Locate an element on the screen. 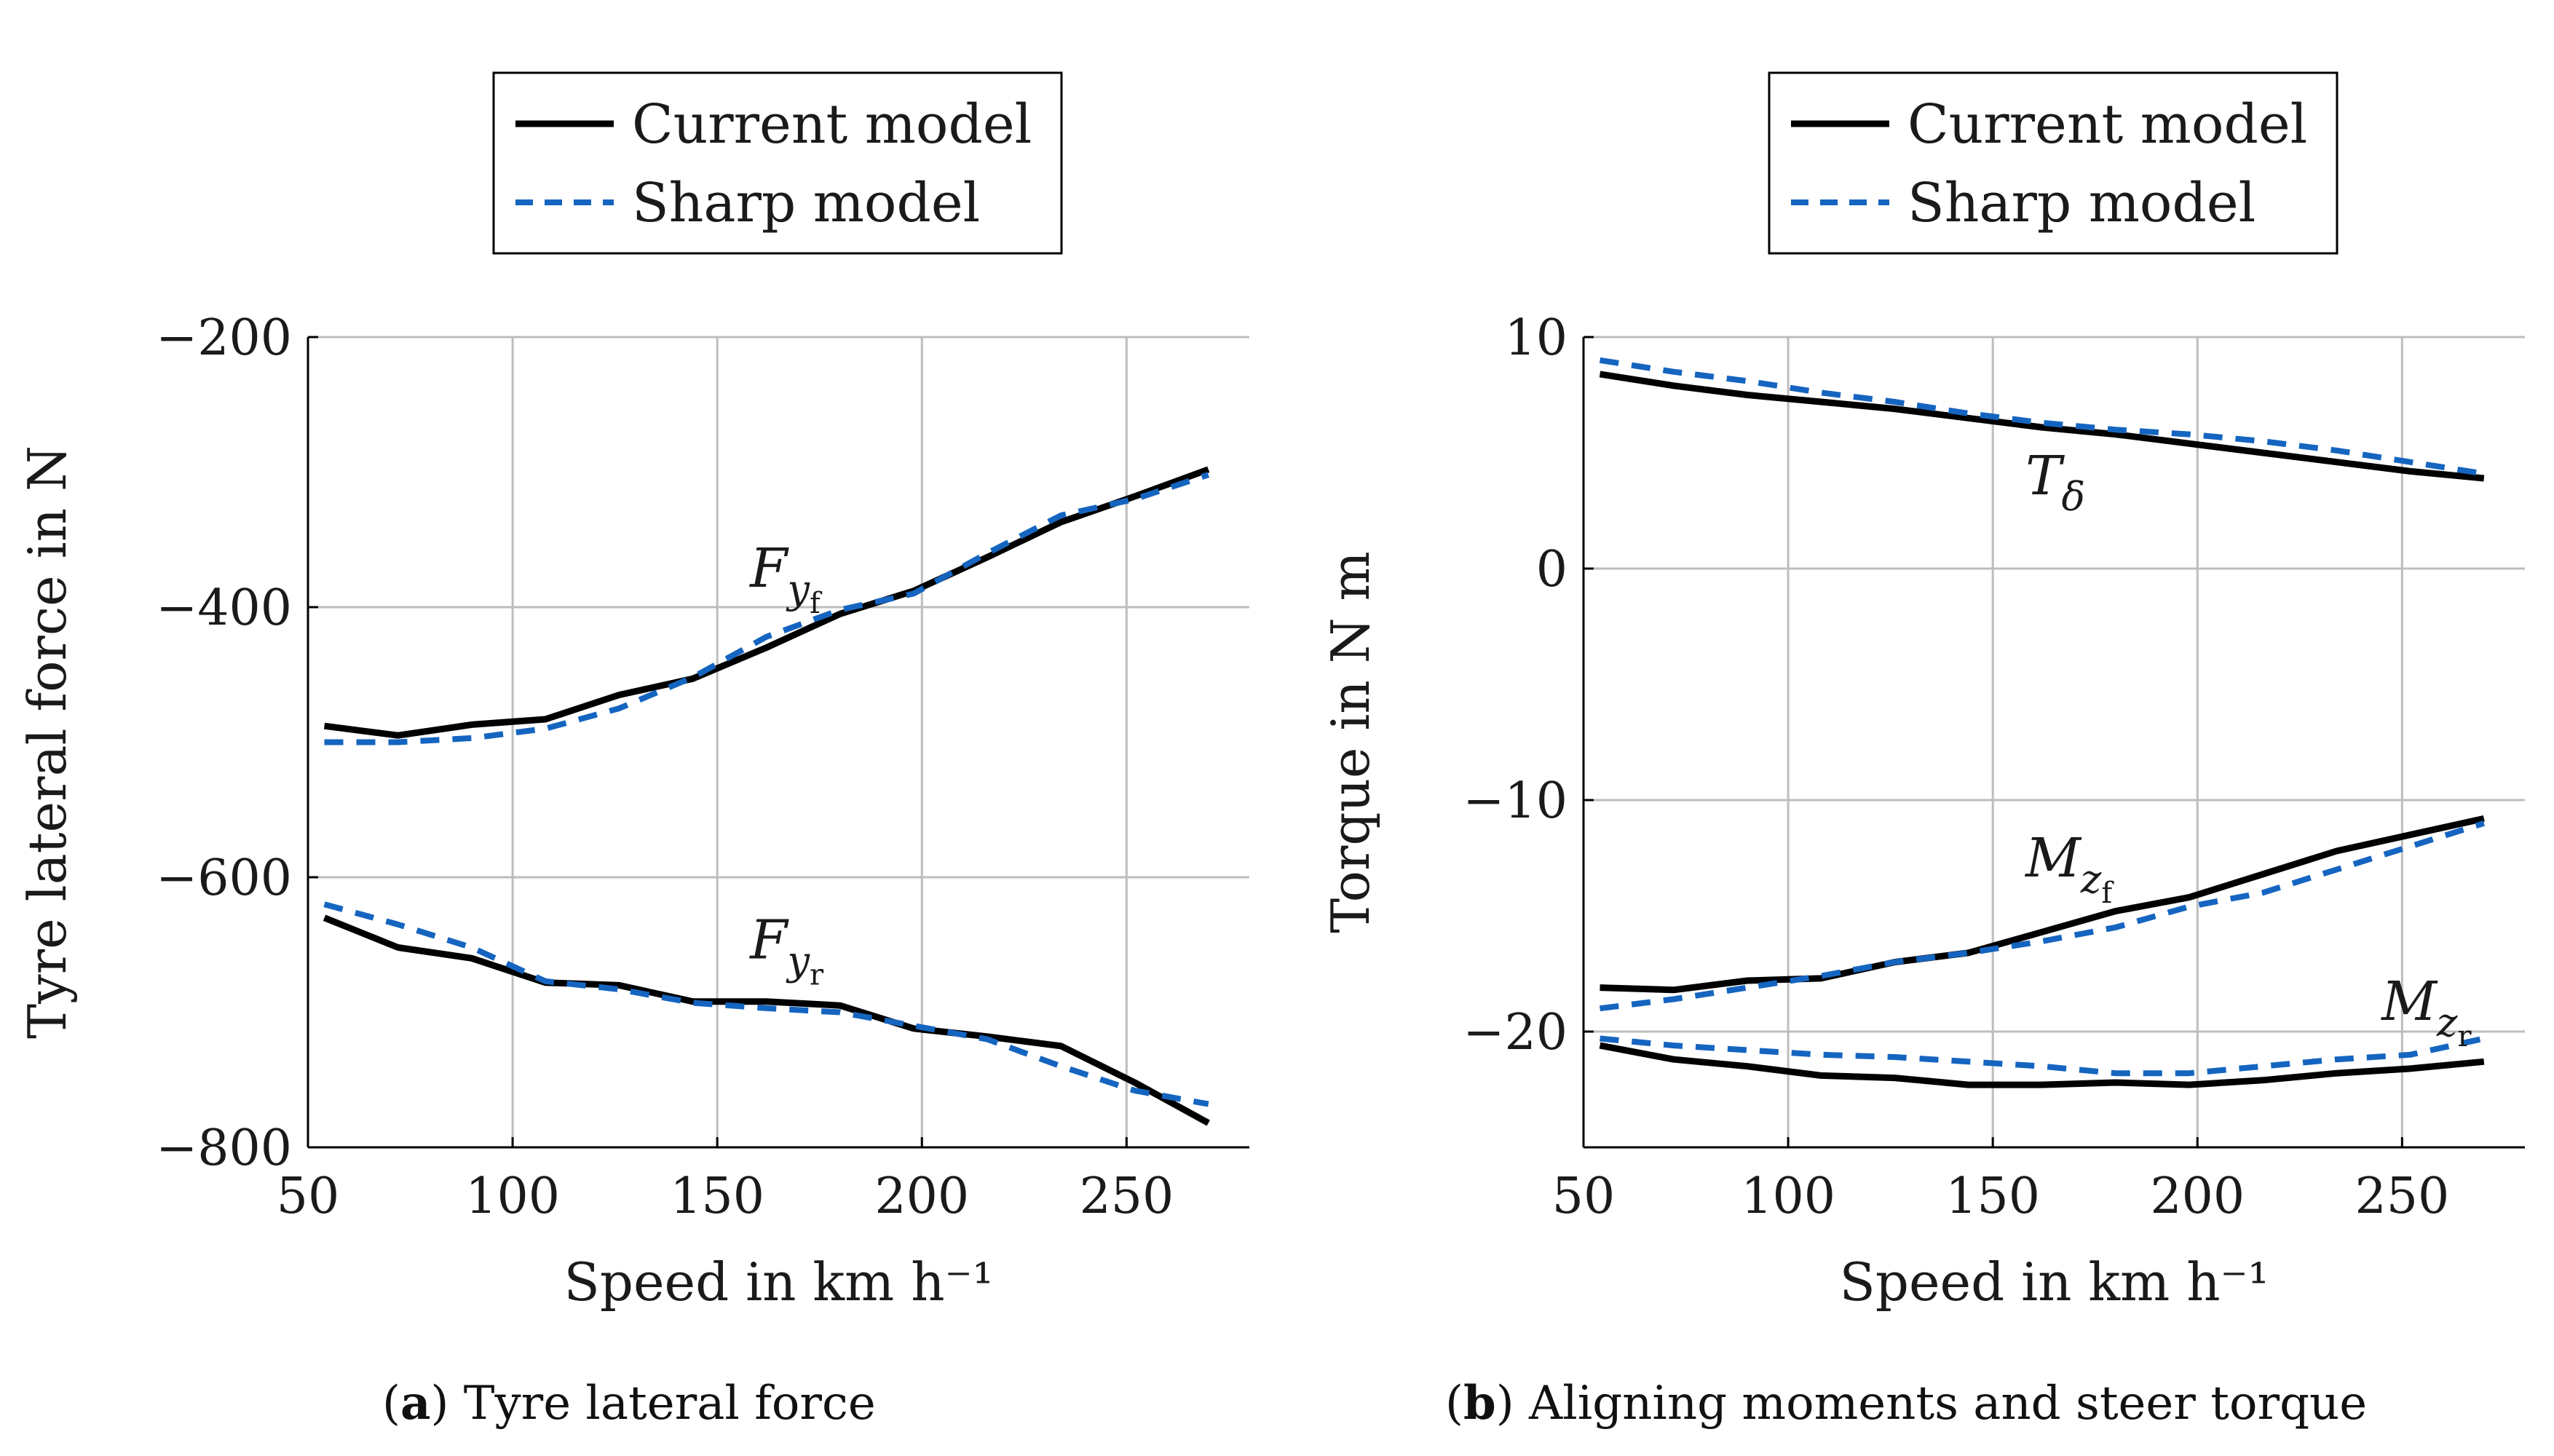 The height and width of the screenshot is (1456, 2554). y-tick-label: −600 is located at coordinates (224, 878).